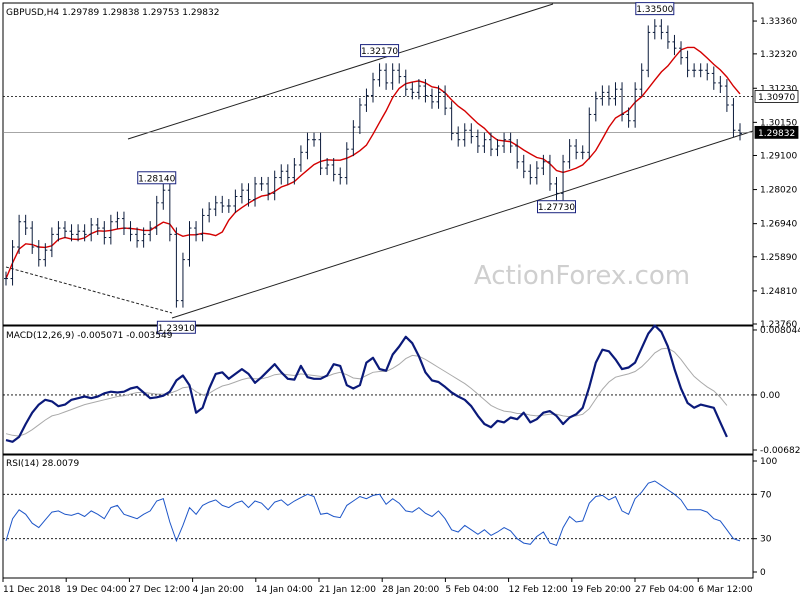 This screenshot has height=600, width=800. I want to click on price-y-tick-label: 1.28020, so click(778, 191).